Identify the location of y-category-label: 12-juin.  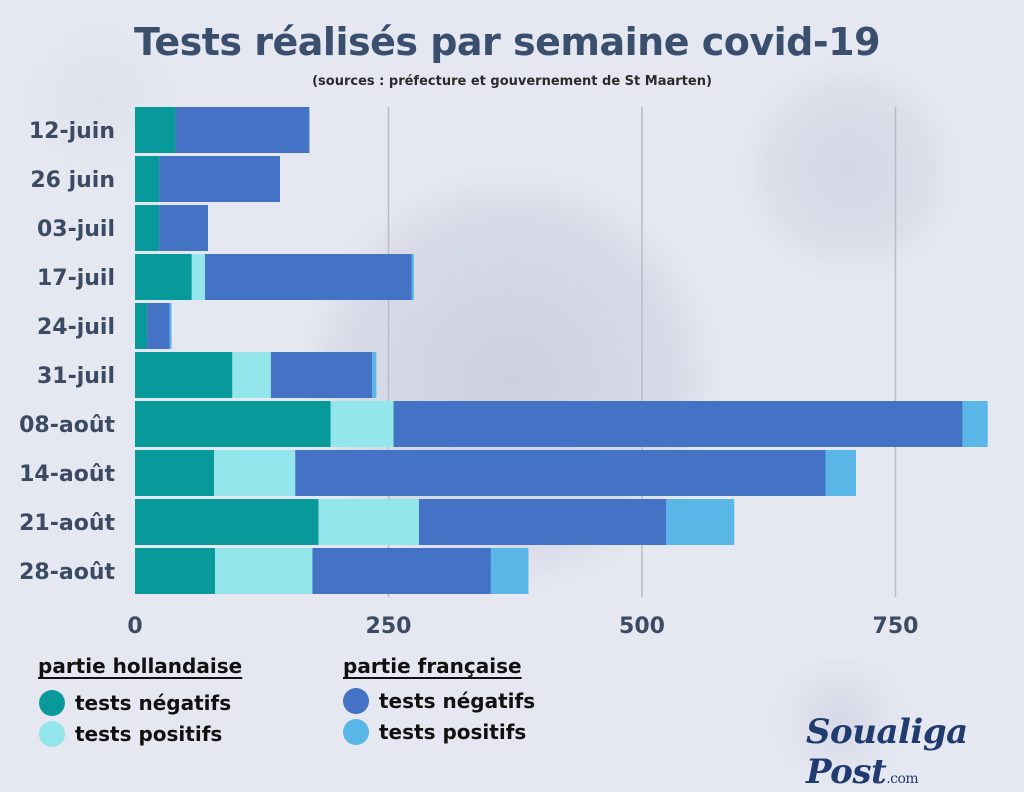
(72, 131).